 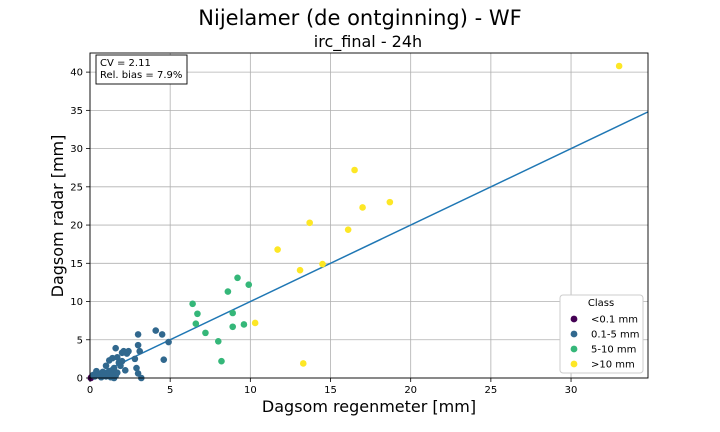 I want to click on stats-box: CV = 2.11 Rel. bias = 7.9%, so click(x=141, y=69).